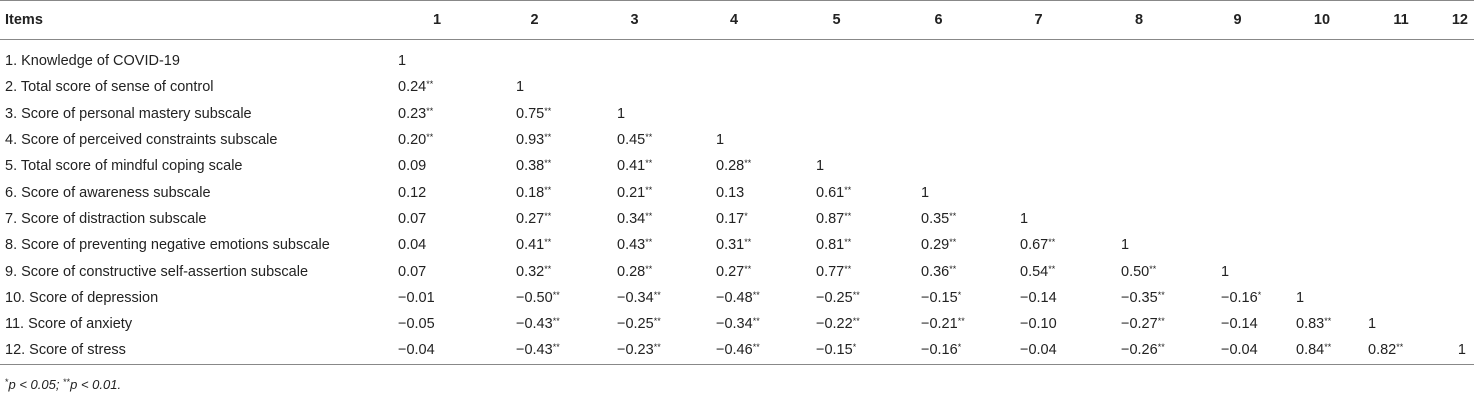 Image resolution: width=1474 pixels, height=408 pixels. Describe the element at coordinates (1322, 324) in the screenshot. I see `table-cell: 0.83**` at that location.